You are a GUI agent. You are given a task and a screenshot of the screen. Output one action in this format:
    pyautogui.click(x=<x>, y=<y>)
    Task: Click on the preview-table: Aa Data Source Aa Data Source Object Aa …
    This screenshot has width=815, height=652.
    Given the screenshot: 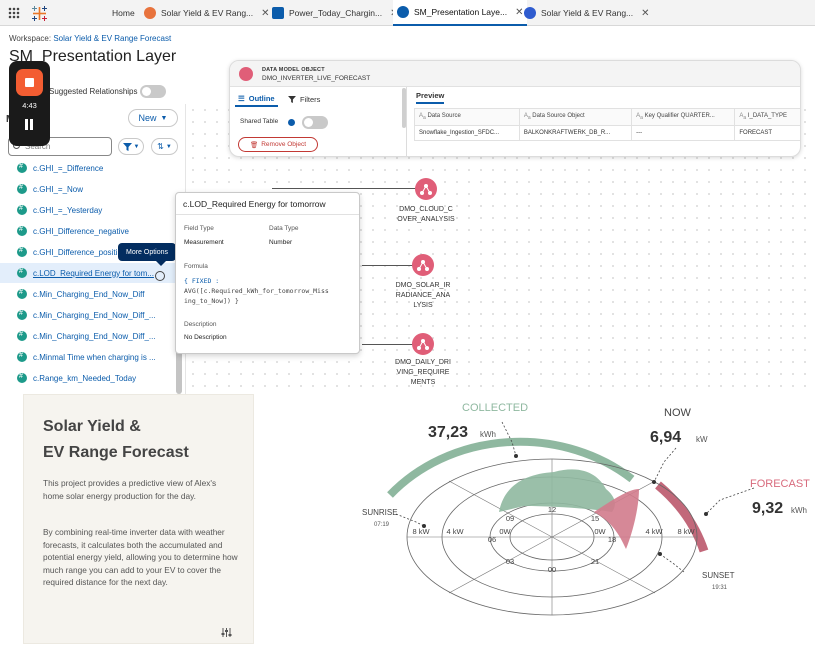 What is the action you would take?
    pyautogui.click(x=607, y=124)
    